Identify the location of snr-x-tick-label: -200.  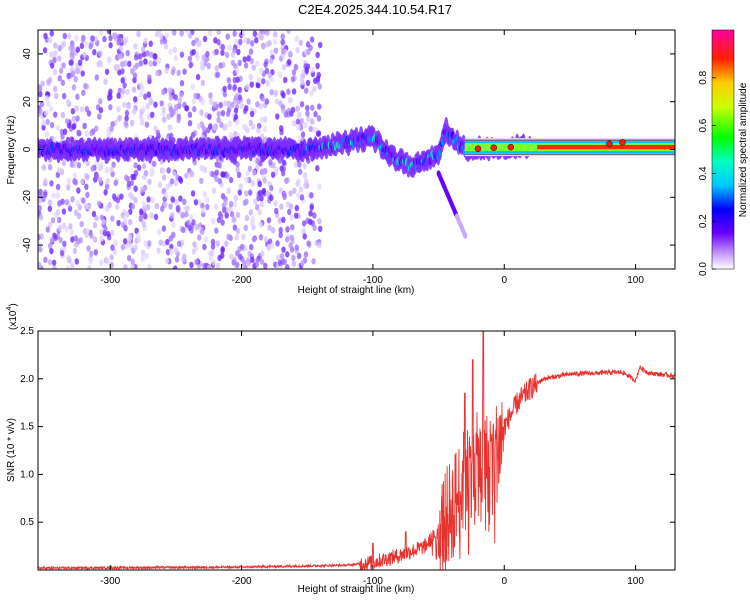
(242, 581).